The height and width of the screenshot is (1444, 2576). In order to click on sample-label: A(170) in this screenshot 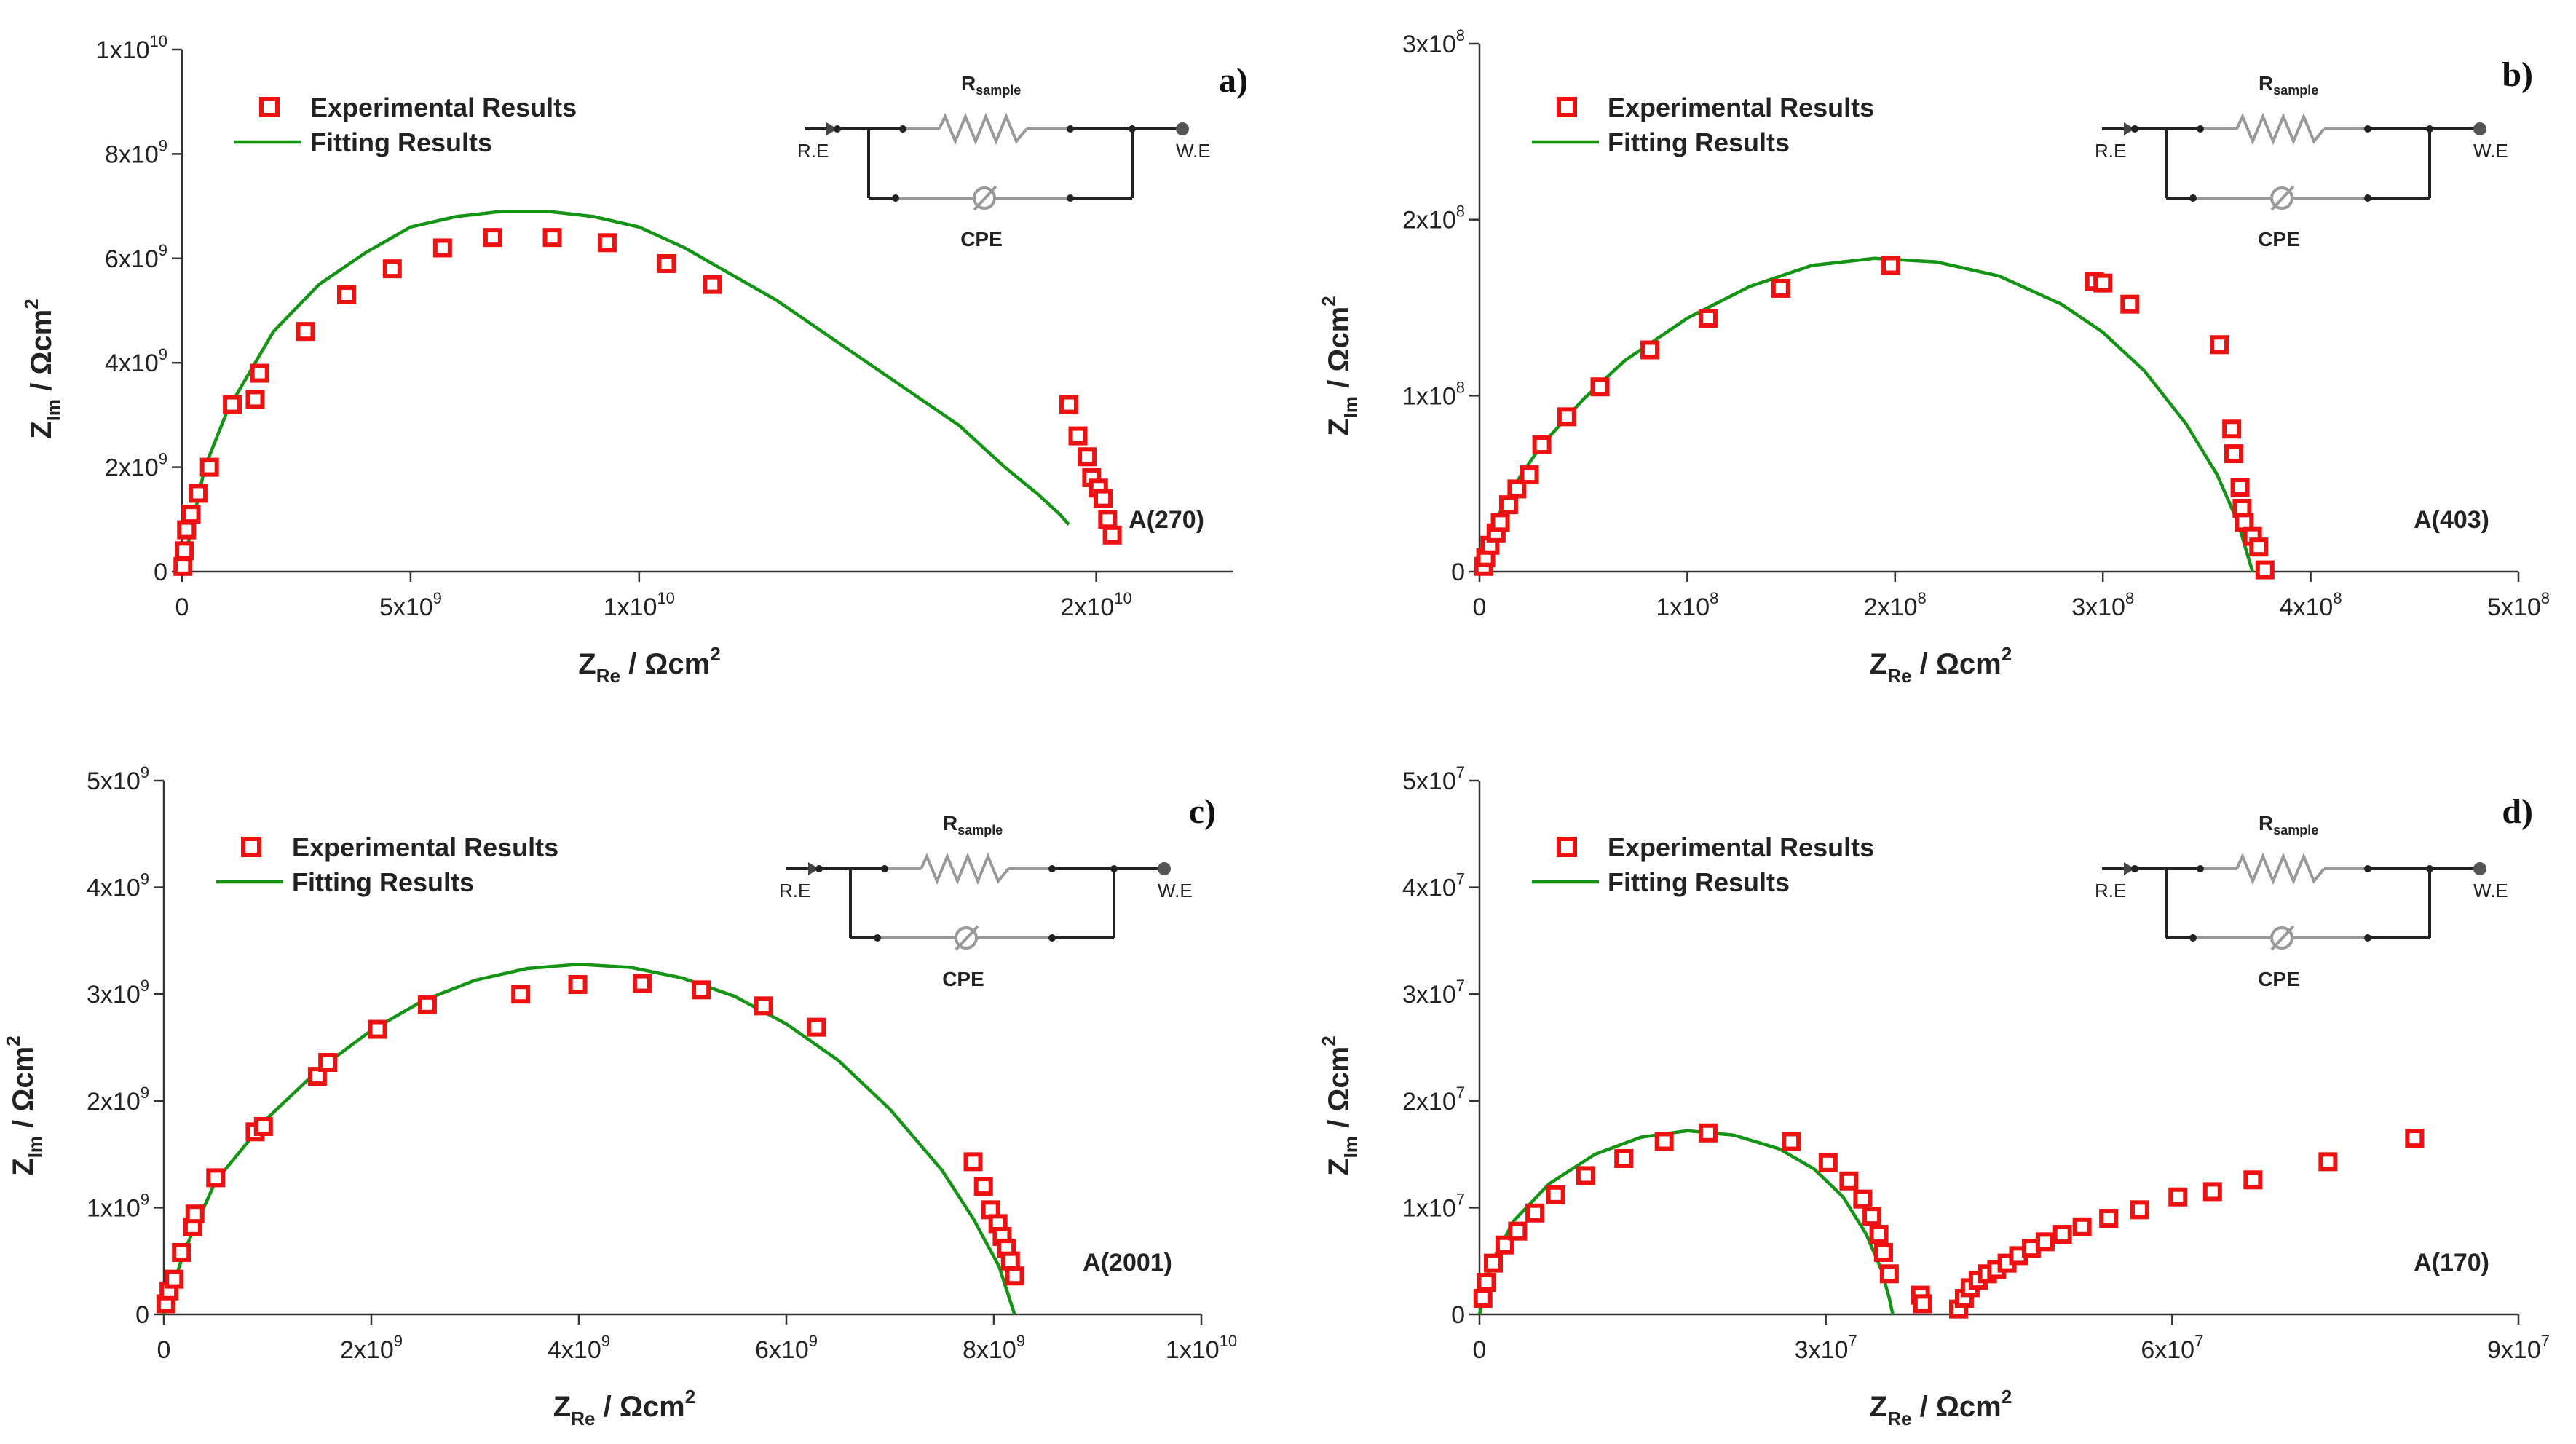, I will do `click(2452, 1263)`.